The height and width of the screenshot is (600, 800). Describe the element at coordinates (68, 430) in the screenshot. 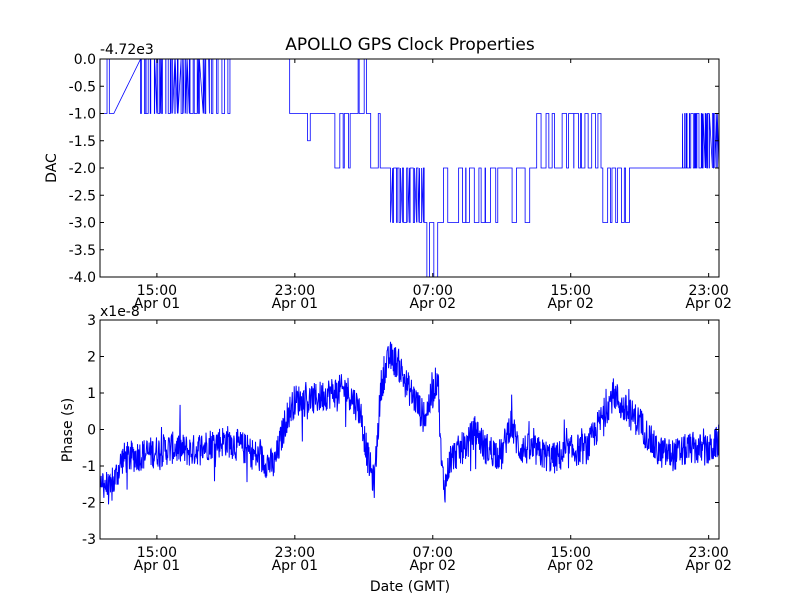

I see `phase-y-axis-label: Phase (s)` at that location.